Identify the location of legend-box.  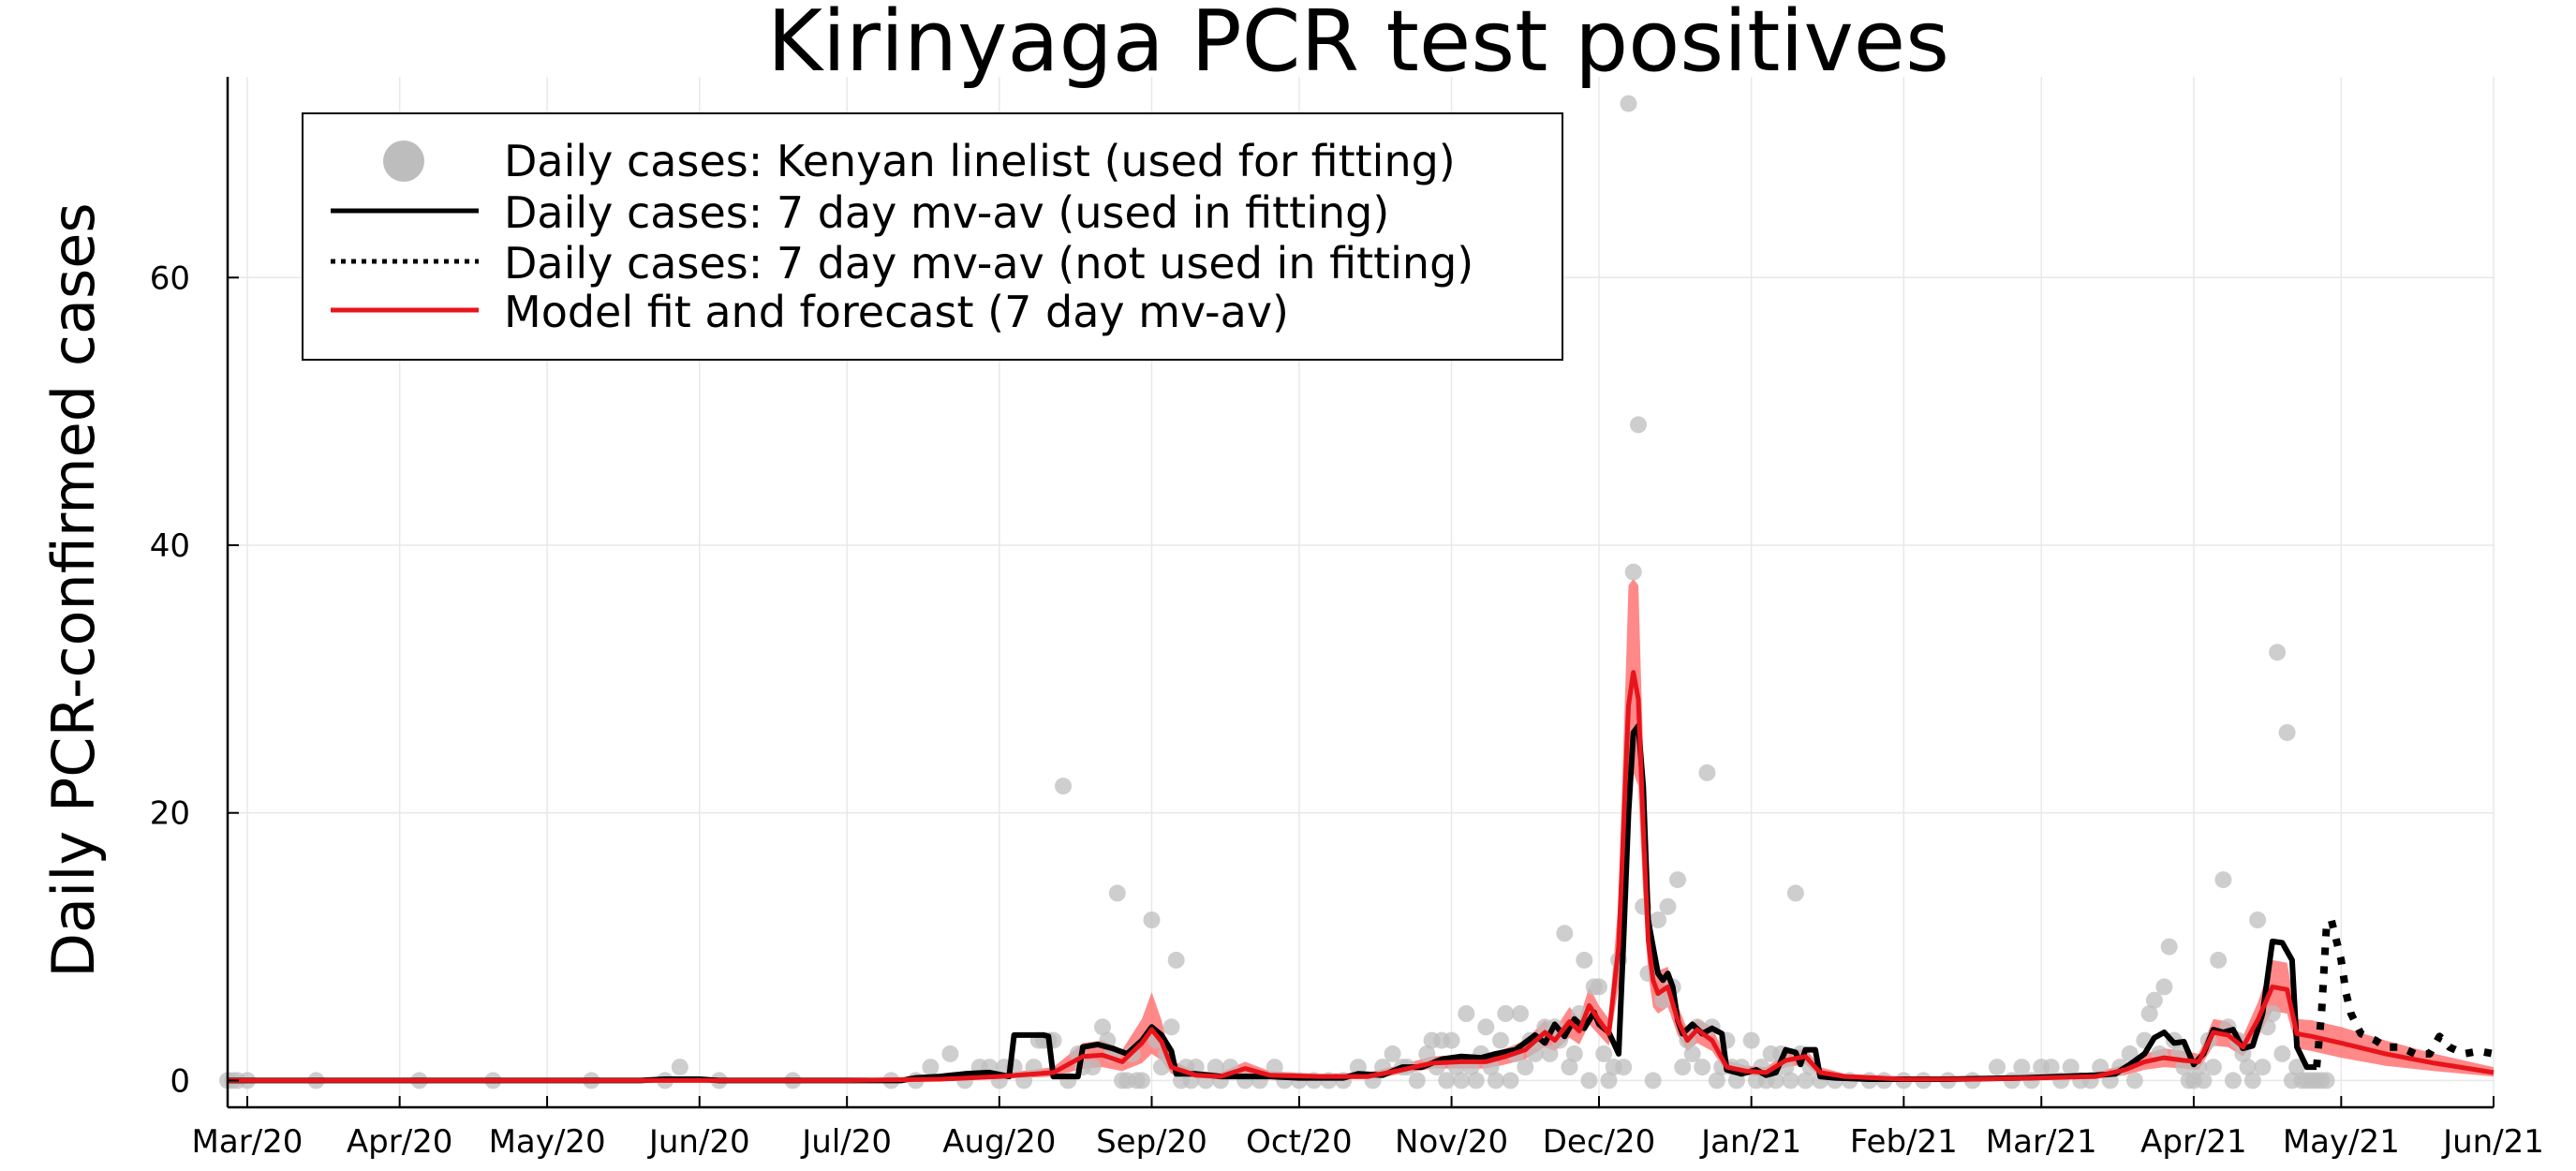
(932, 236).